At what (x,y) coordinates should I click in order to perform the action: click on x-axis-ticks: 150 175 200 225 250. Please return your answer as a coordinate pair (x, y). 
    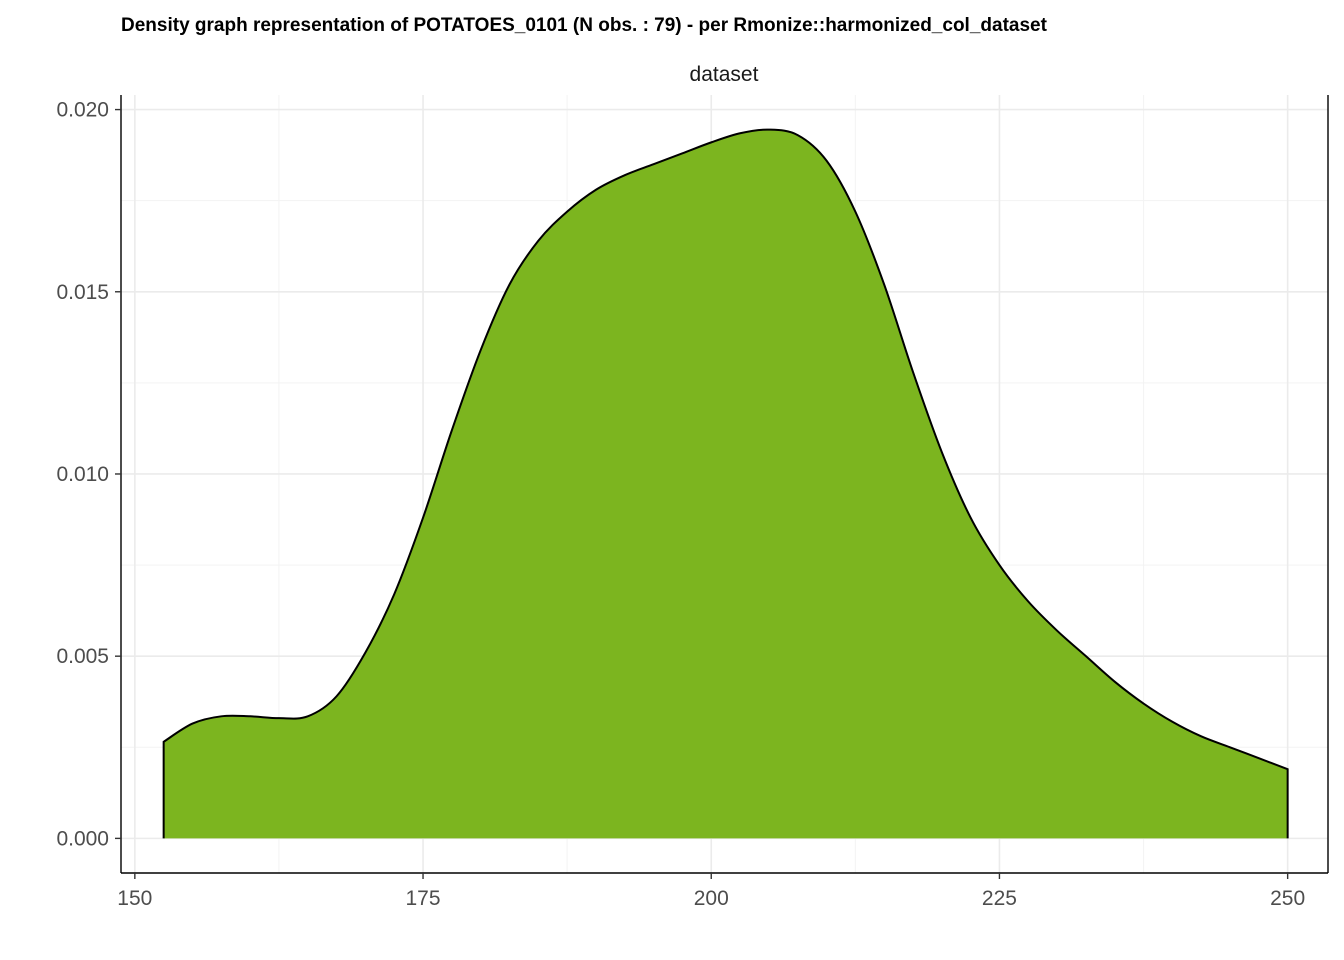
    Looking at the image, I should click on (711, 891).